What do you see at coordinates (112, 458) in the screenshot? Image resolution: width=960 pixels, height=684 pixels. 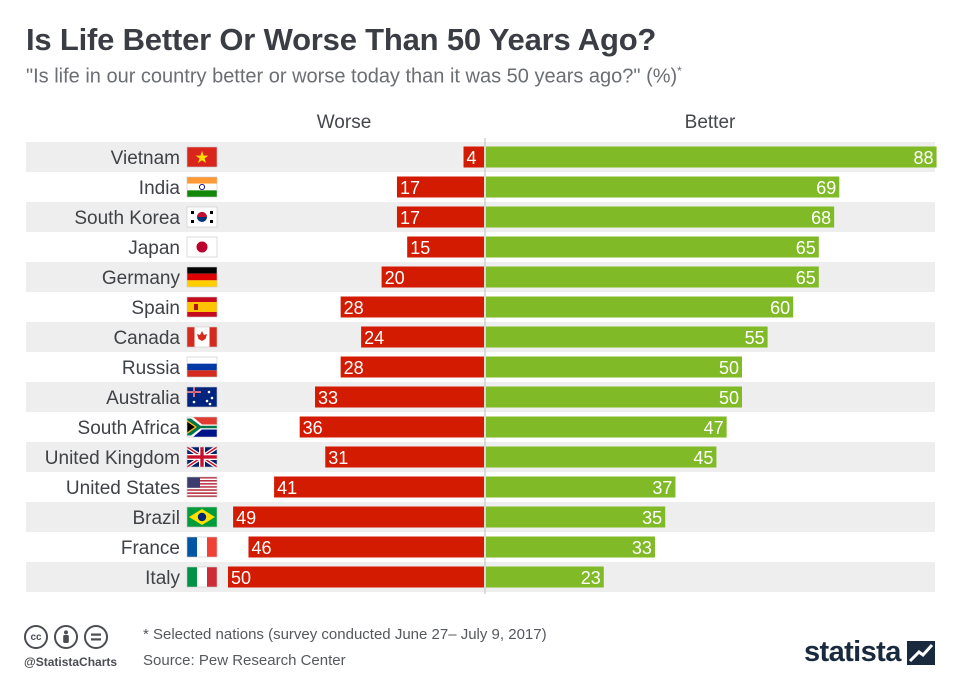 I see `category-label: United Kingdom` at bounding box center [112, 458].